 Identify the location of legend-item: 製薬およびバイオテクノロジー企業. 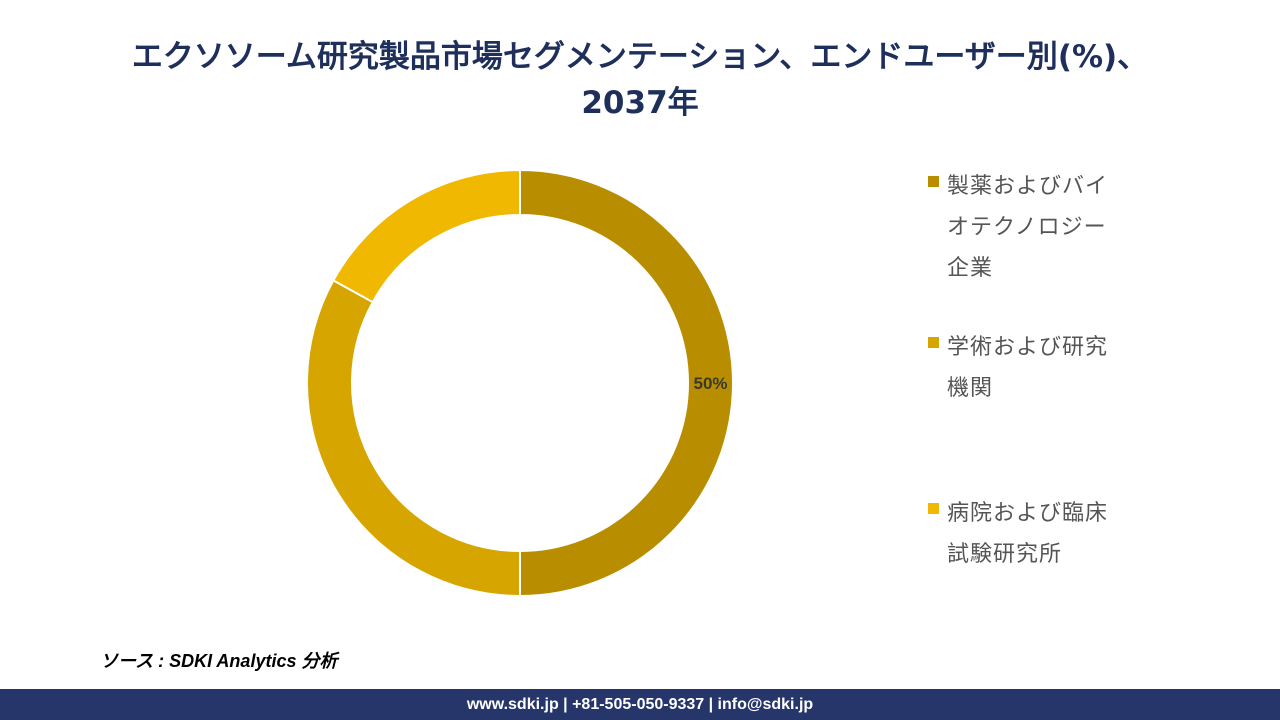
(1025, 227).